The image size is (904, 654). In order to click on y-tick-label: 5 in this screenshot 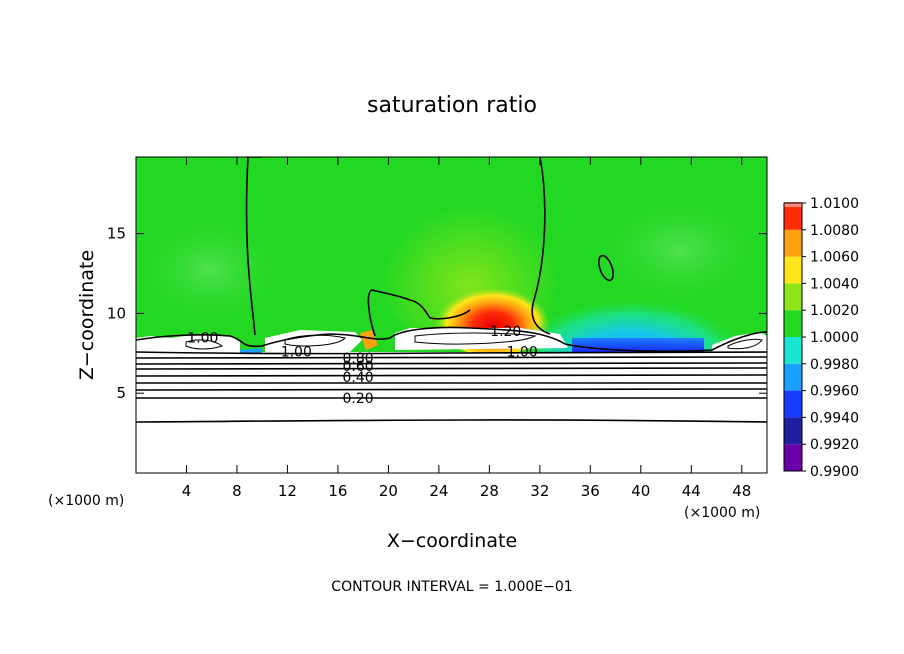, I will do `click(121, 393)`.